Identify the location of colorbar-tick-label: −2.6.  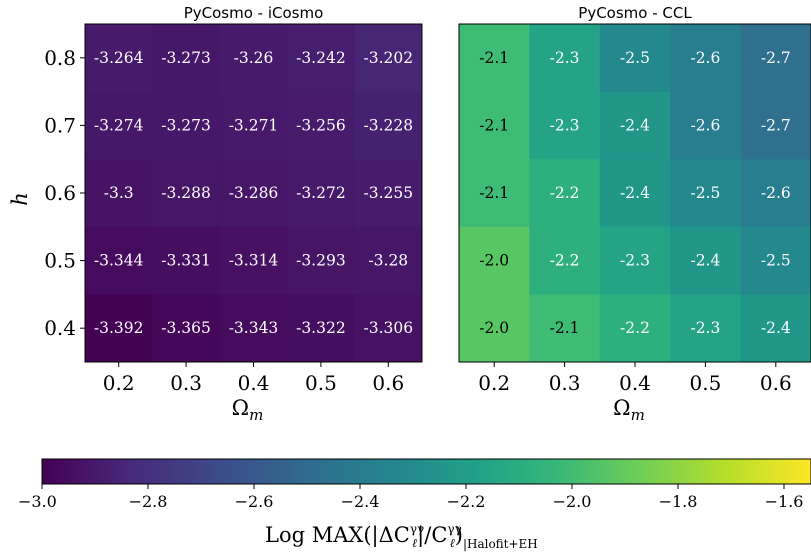
(254, 501).